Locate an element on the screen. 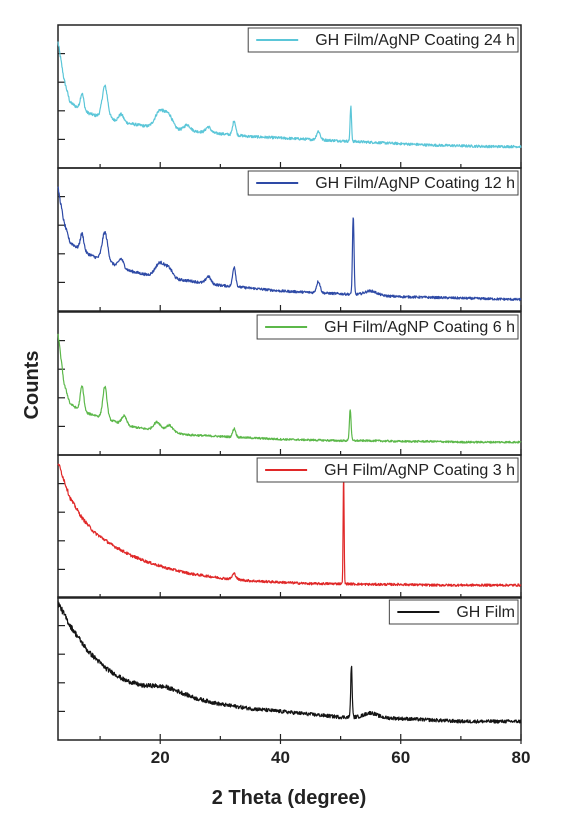 This screenshot has width=581, height=829. y-axis-label: Counts is located at coordinates (32, 385).